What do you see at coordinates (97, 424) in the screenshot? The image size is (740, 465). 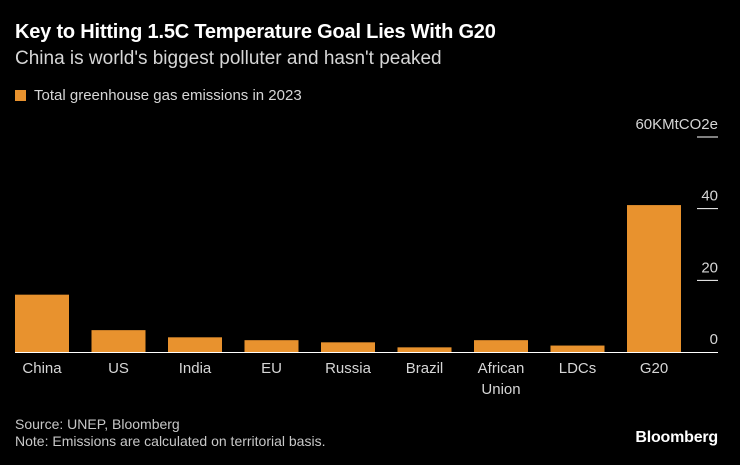 I see `source-note: Source: UNEP, Bloomberg` at bounding box center [97, 424].